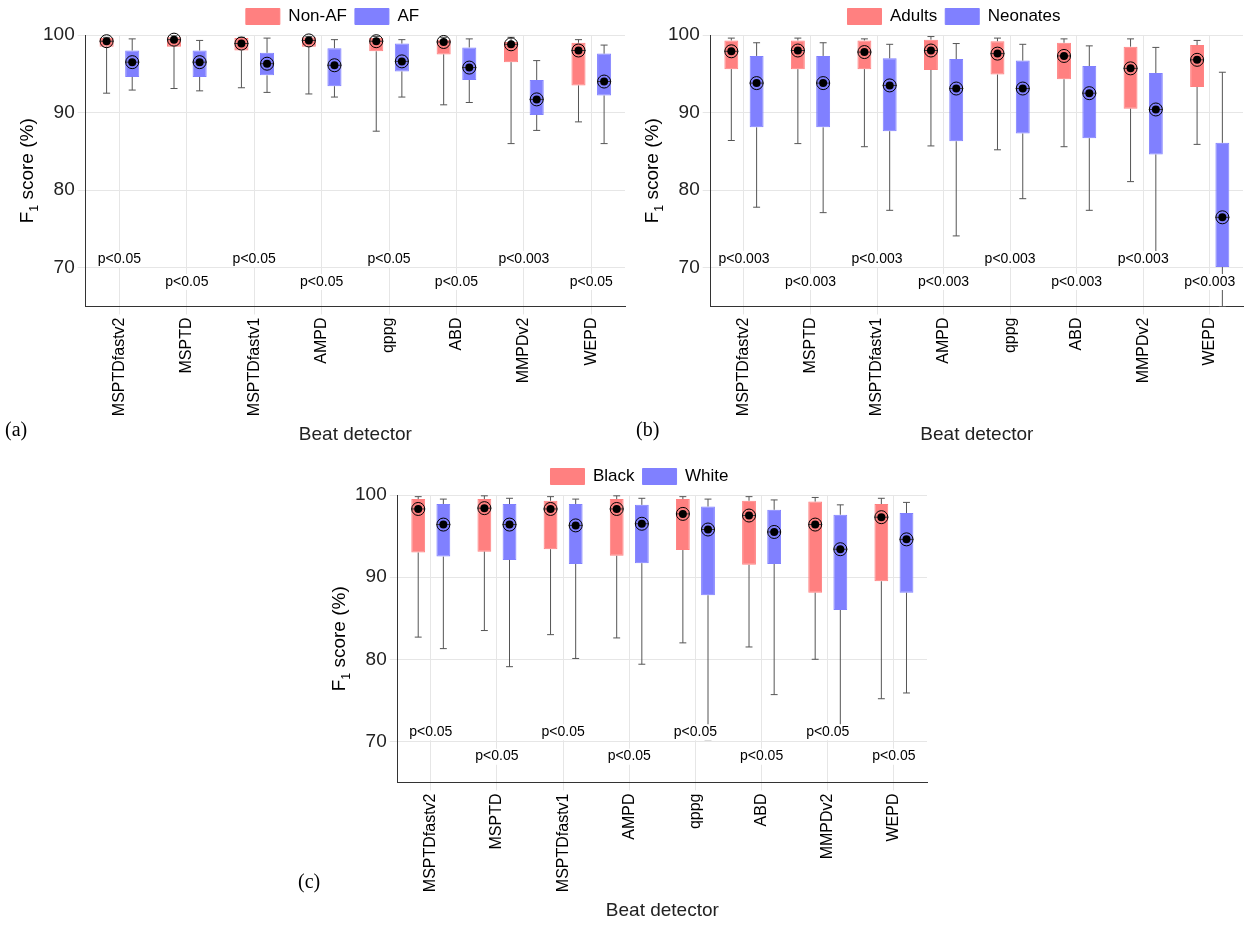  Describe the element at coordinates (707, 476) in the screenshot. I see `legend-label: White` at that location.